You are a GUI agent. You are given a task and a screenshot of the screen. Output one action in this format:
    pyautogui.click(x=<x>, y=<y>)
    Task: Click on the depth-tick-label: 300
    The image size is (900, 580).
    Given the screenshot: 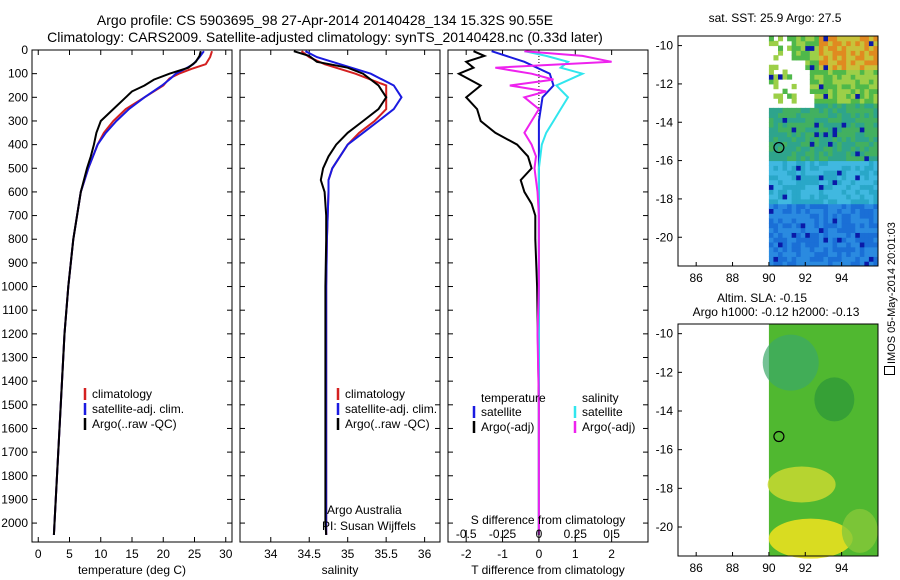 What is the action you would take?
    pyautogui.click(x=18, y=121)
    